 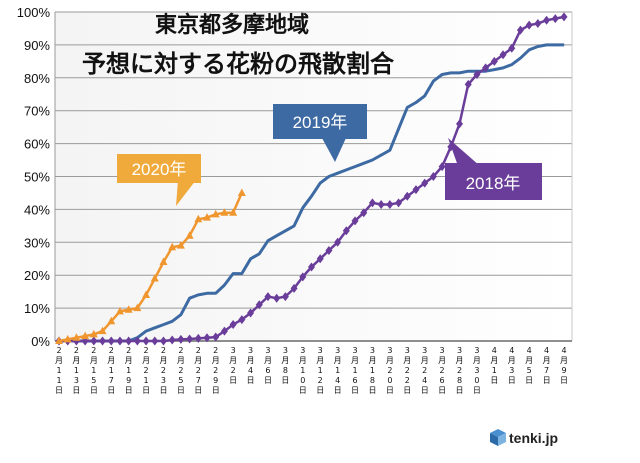 What do you see at coordinates (37, 242) in the screenshot?
I see `y-tick-label: 30%` at bounding box center [37, 242].